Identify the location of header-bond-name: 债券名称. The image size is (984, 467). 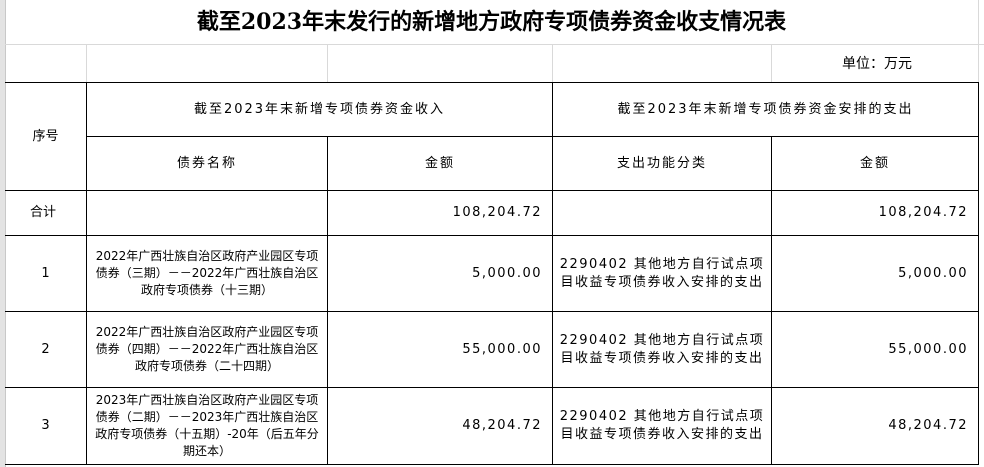
(207, 164).